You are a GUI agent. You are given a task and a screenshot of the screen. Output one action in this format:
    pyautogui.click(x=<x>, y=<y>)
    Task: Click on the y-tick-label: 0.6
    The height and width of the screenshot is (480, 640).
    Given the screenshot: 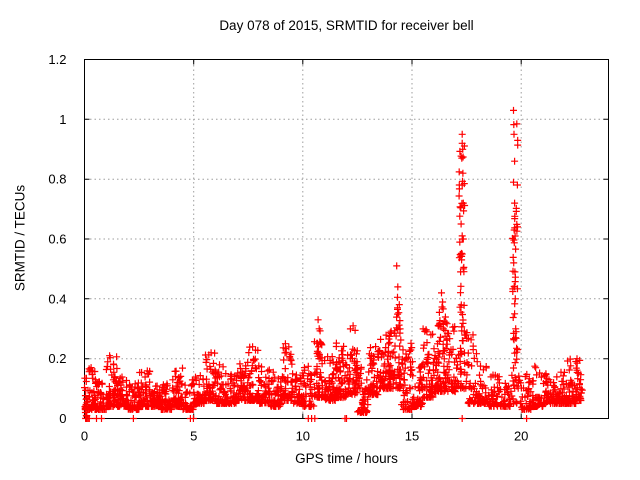 What is the action you would take?
    pyautogui.click(x=57, y=239)
    